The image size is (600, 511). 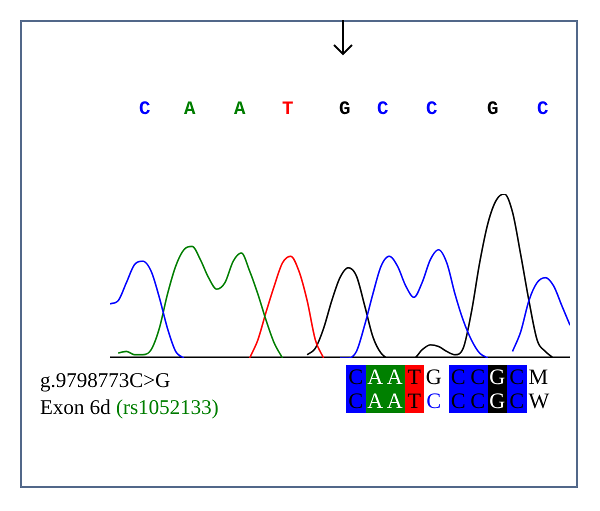 I want to click on text: Exon 6d, so click(x=75, y=407).